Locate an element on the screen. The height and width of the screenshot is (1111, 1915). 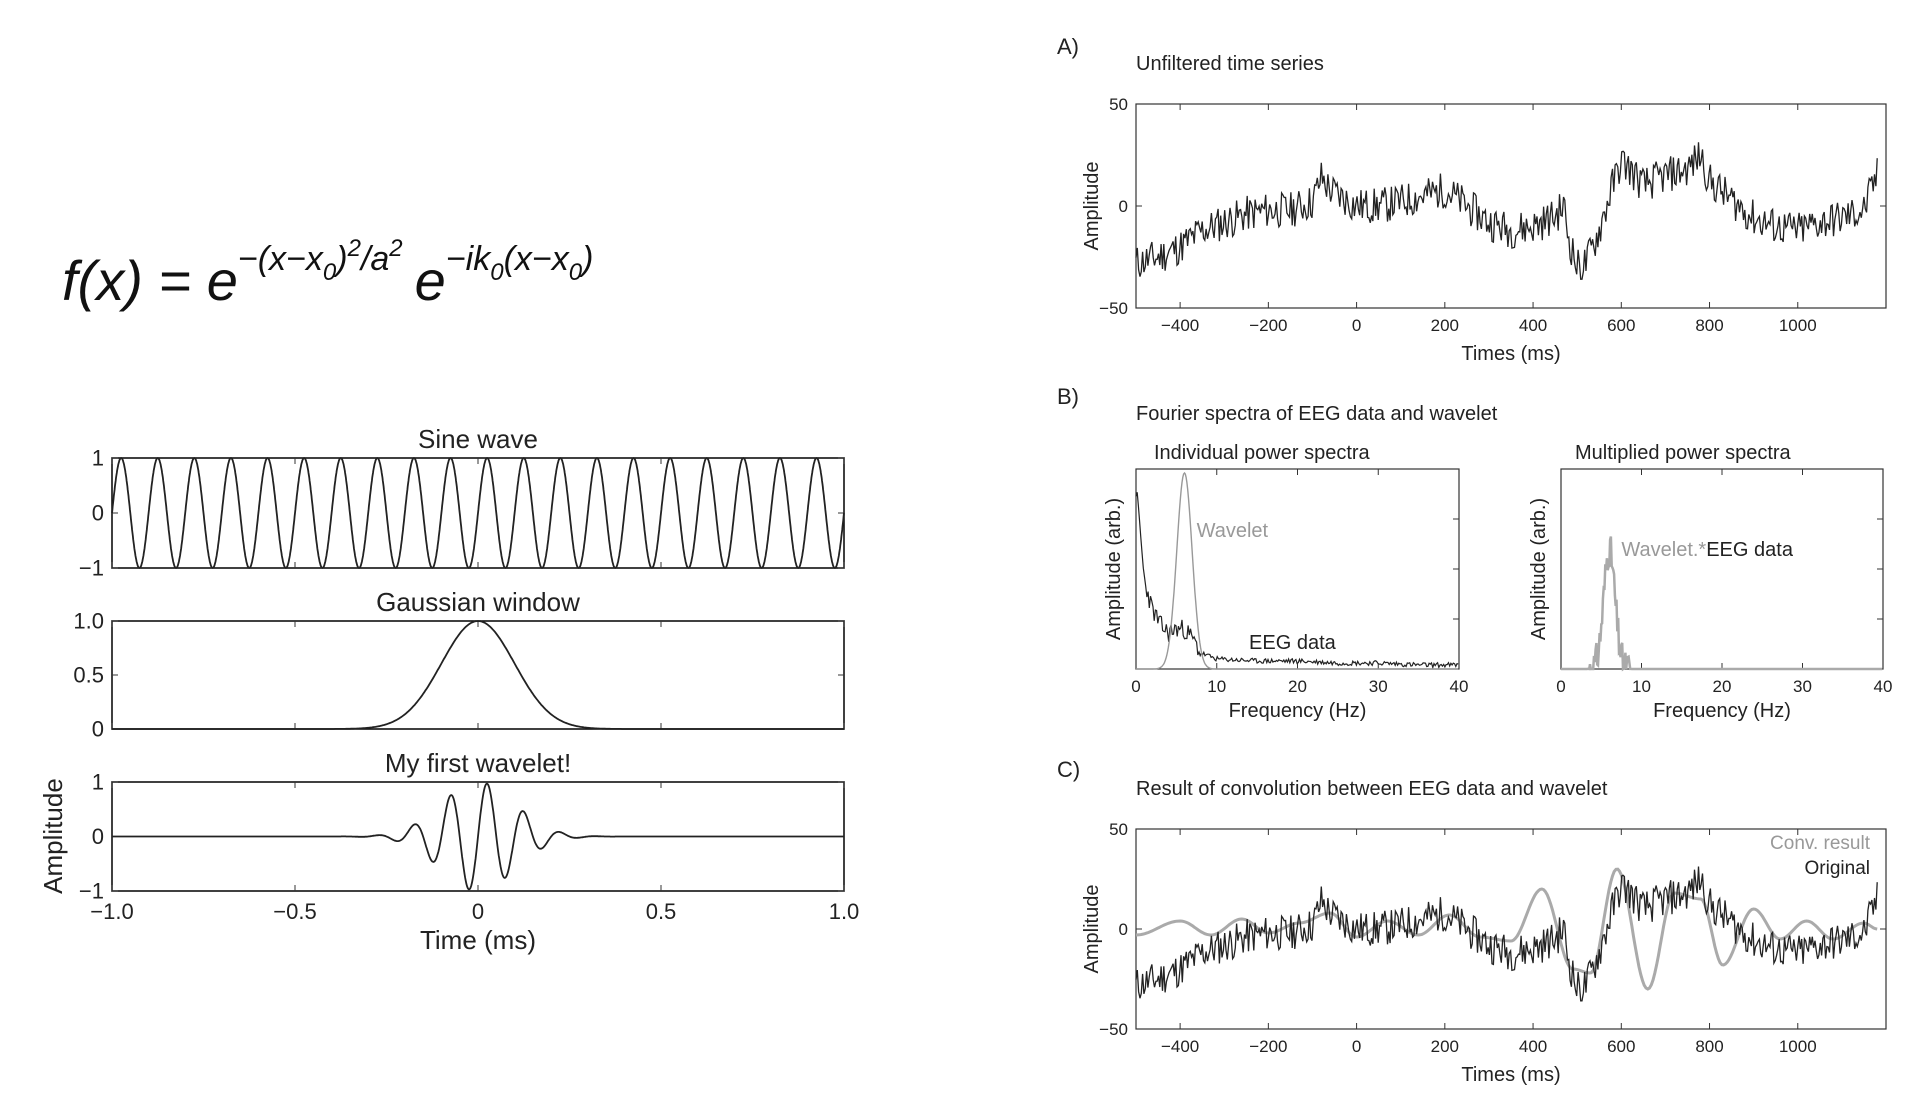
annotation-eeg-data: EEG data is located at coordinates (1293, 643).